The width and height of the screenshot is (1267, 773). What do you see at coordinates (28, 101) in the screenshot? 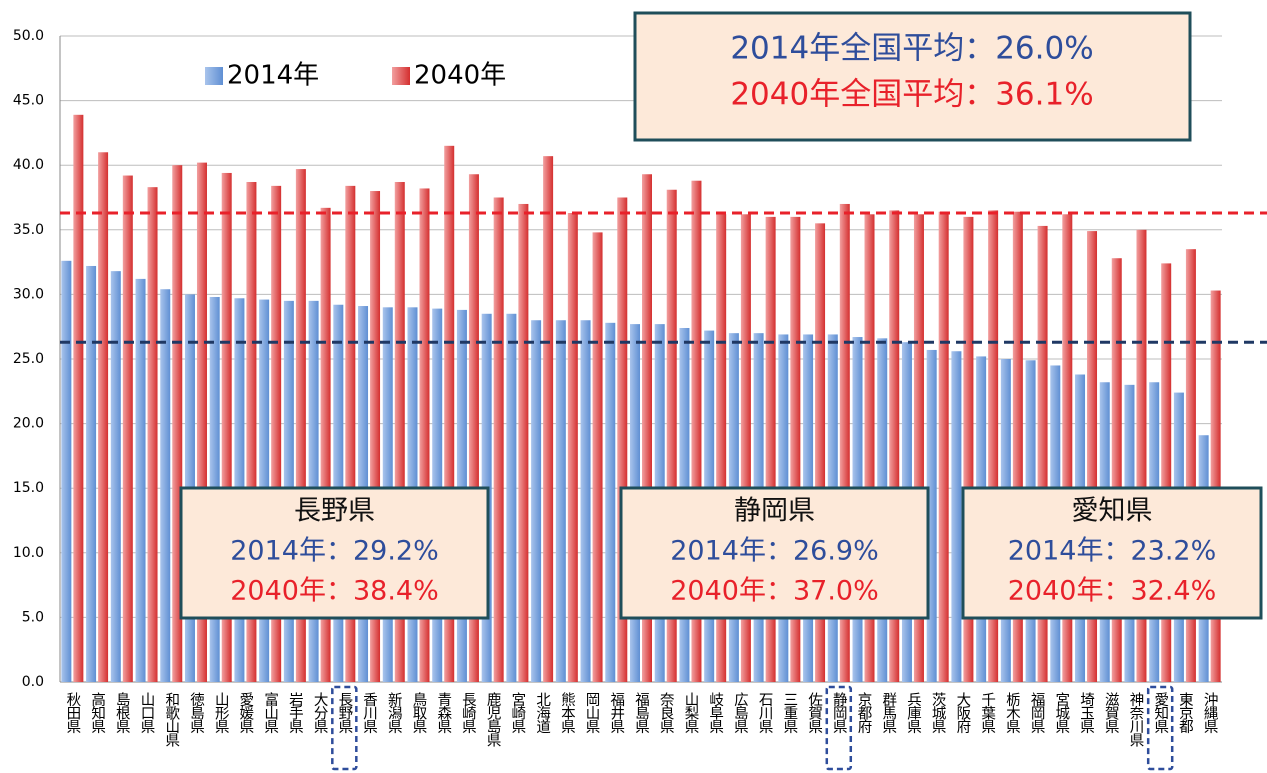
I see `y-tick-label: 45.0` at bounding box center [28, 101].